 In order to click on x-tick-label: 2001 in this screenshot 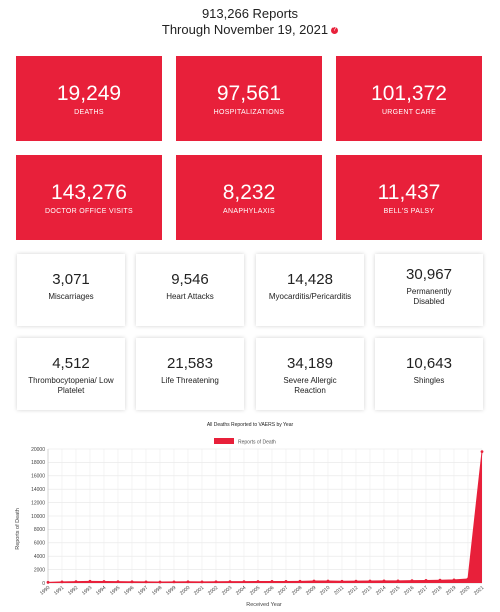, I will do `click(199, 591)`.